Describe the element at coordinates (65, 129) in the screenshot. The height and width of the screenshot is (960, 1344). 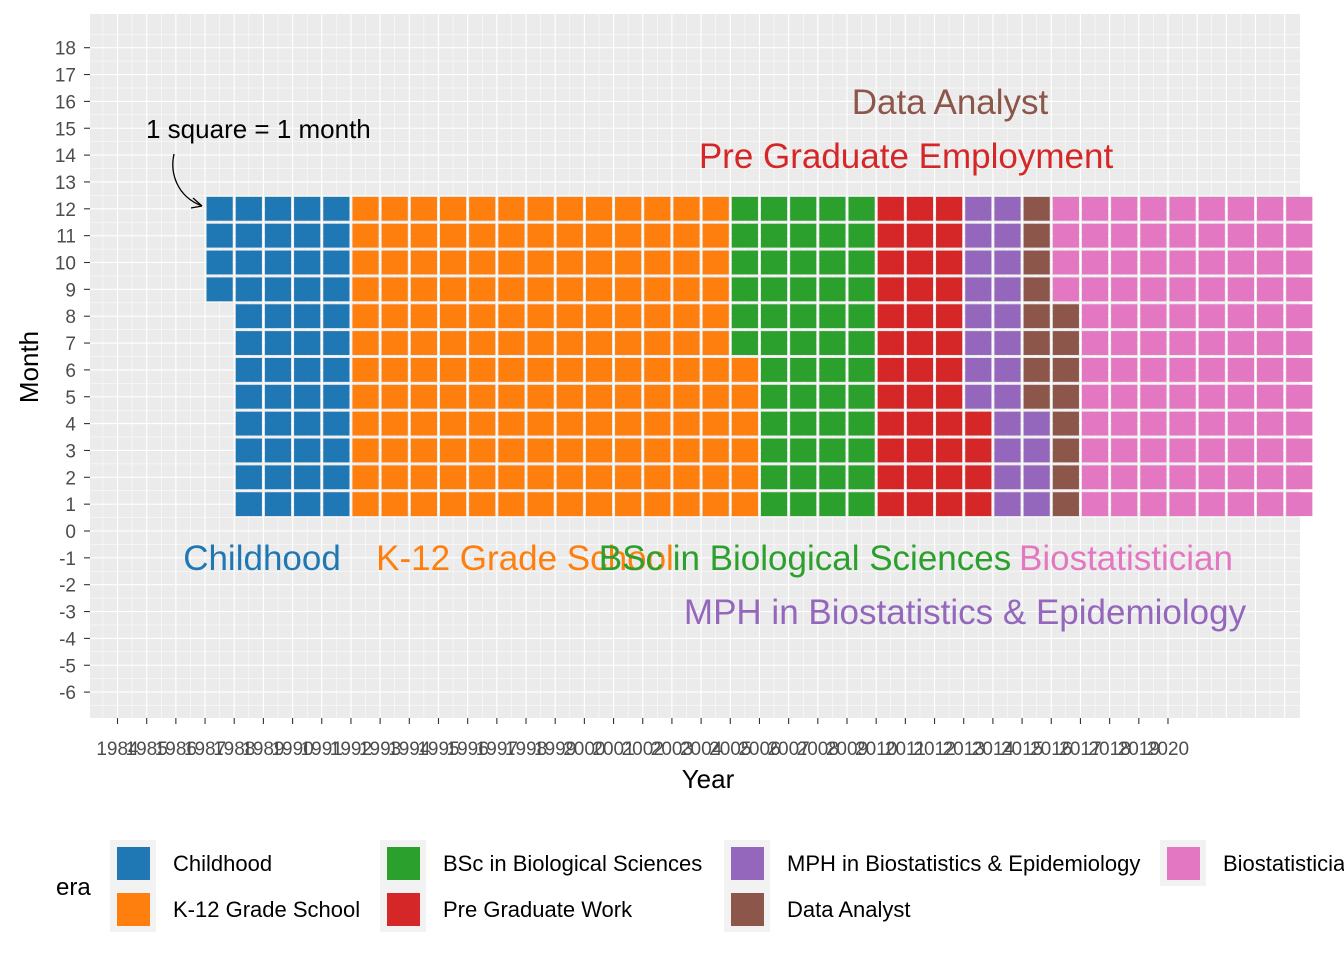
I see `y-tick-label: 15` at that location.